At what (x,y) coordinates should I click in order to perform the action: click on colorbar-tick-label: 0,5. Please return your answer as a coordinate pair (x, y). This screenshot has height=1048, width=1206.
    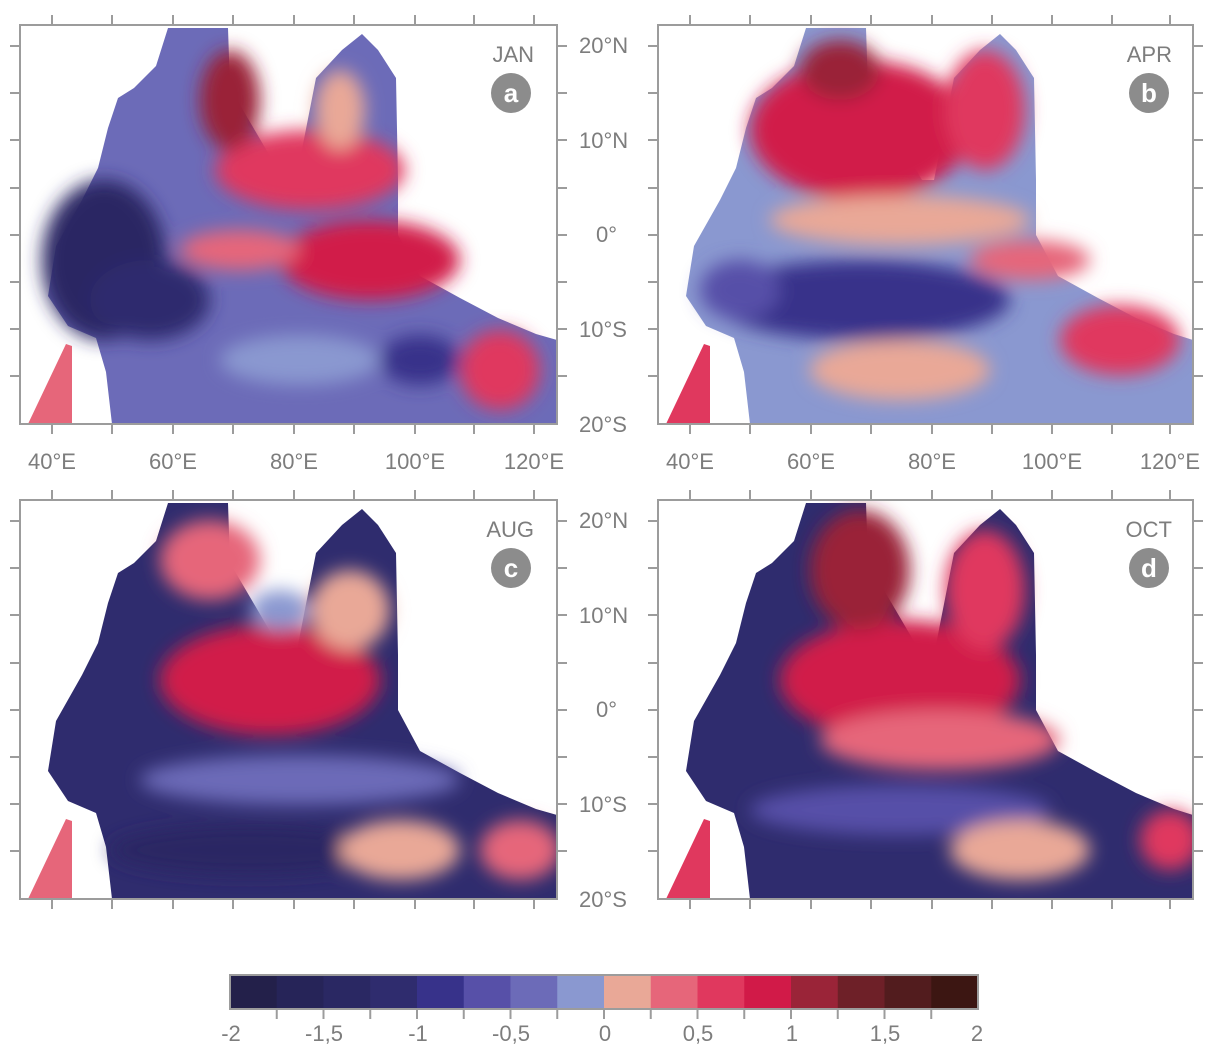
    Looking at the image, I should click on (698, 1033).